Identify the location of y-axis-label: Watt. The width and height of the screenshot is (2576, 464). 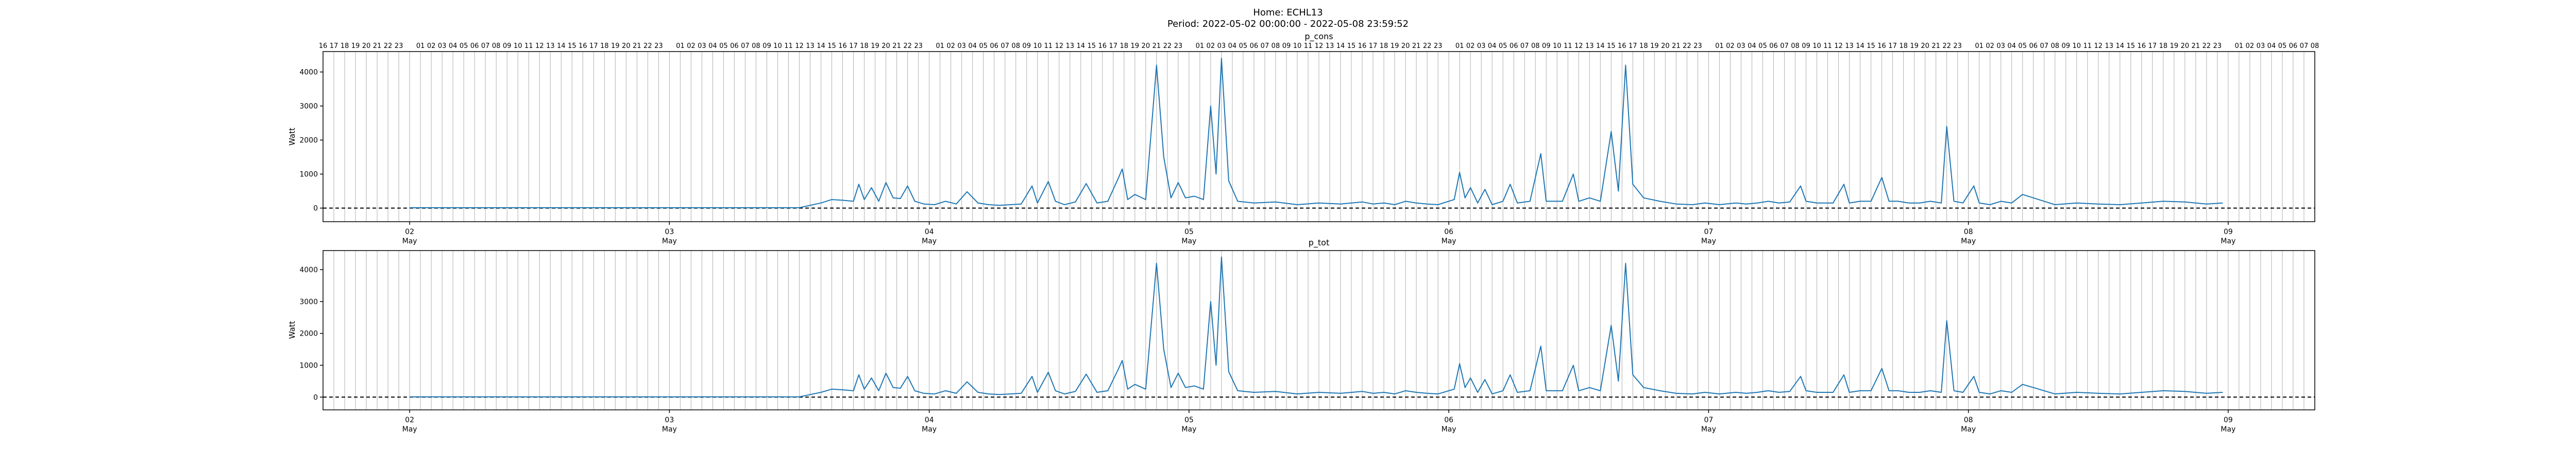
(292, 136).